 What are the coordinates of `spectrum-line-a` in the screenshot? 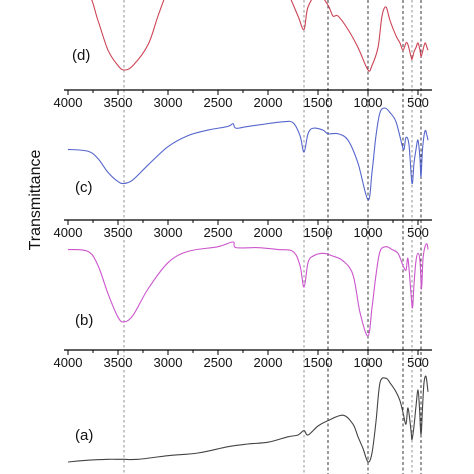 It's located at (248, 419).